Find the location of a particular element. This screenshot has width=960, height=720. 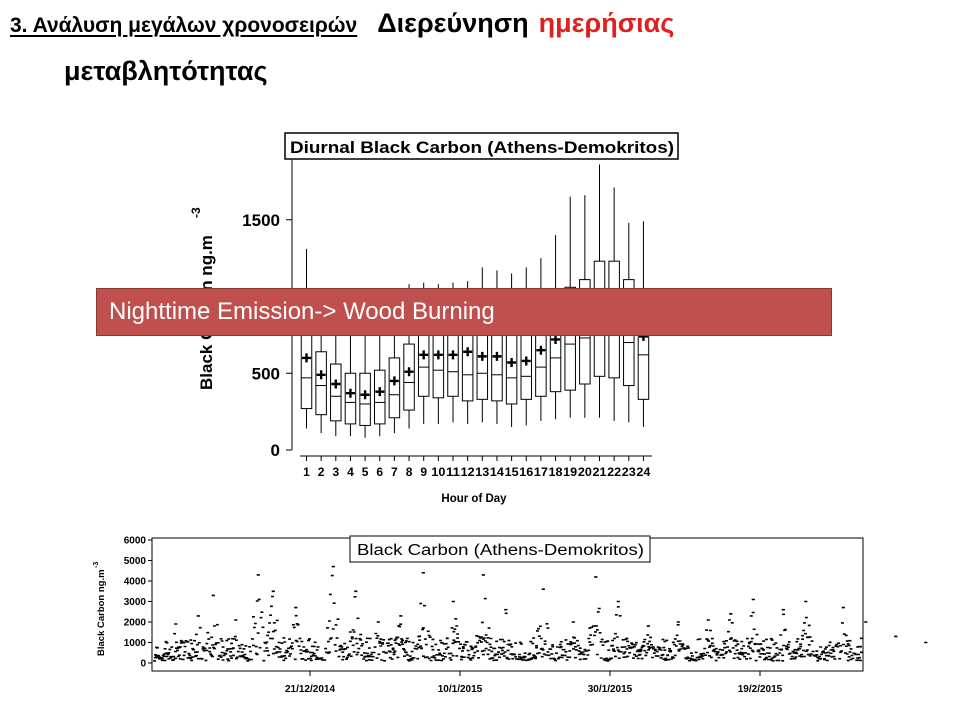

time-series-points is located at coordinates (540, 613).